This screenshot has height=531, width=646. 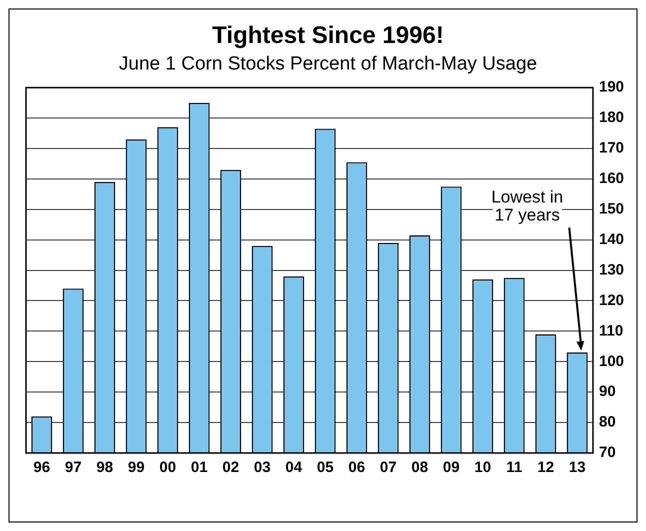 I want to click on x-tick-label: 10, so click(x=483, y=467).